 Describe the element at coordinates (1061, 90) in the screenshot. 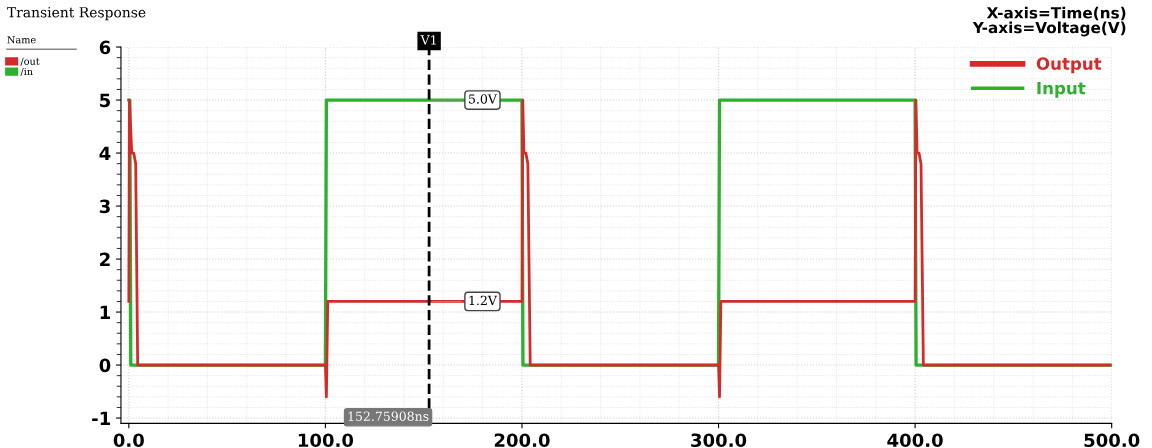

I see `legend-label: Input` at that location.